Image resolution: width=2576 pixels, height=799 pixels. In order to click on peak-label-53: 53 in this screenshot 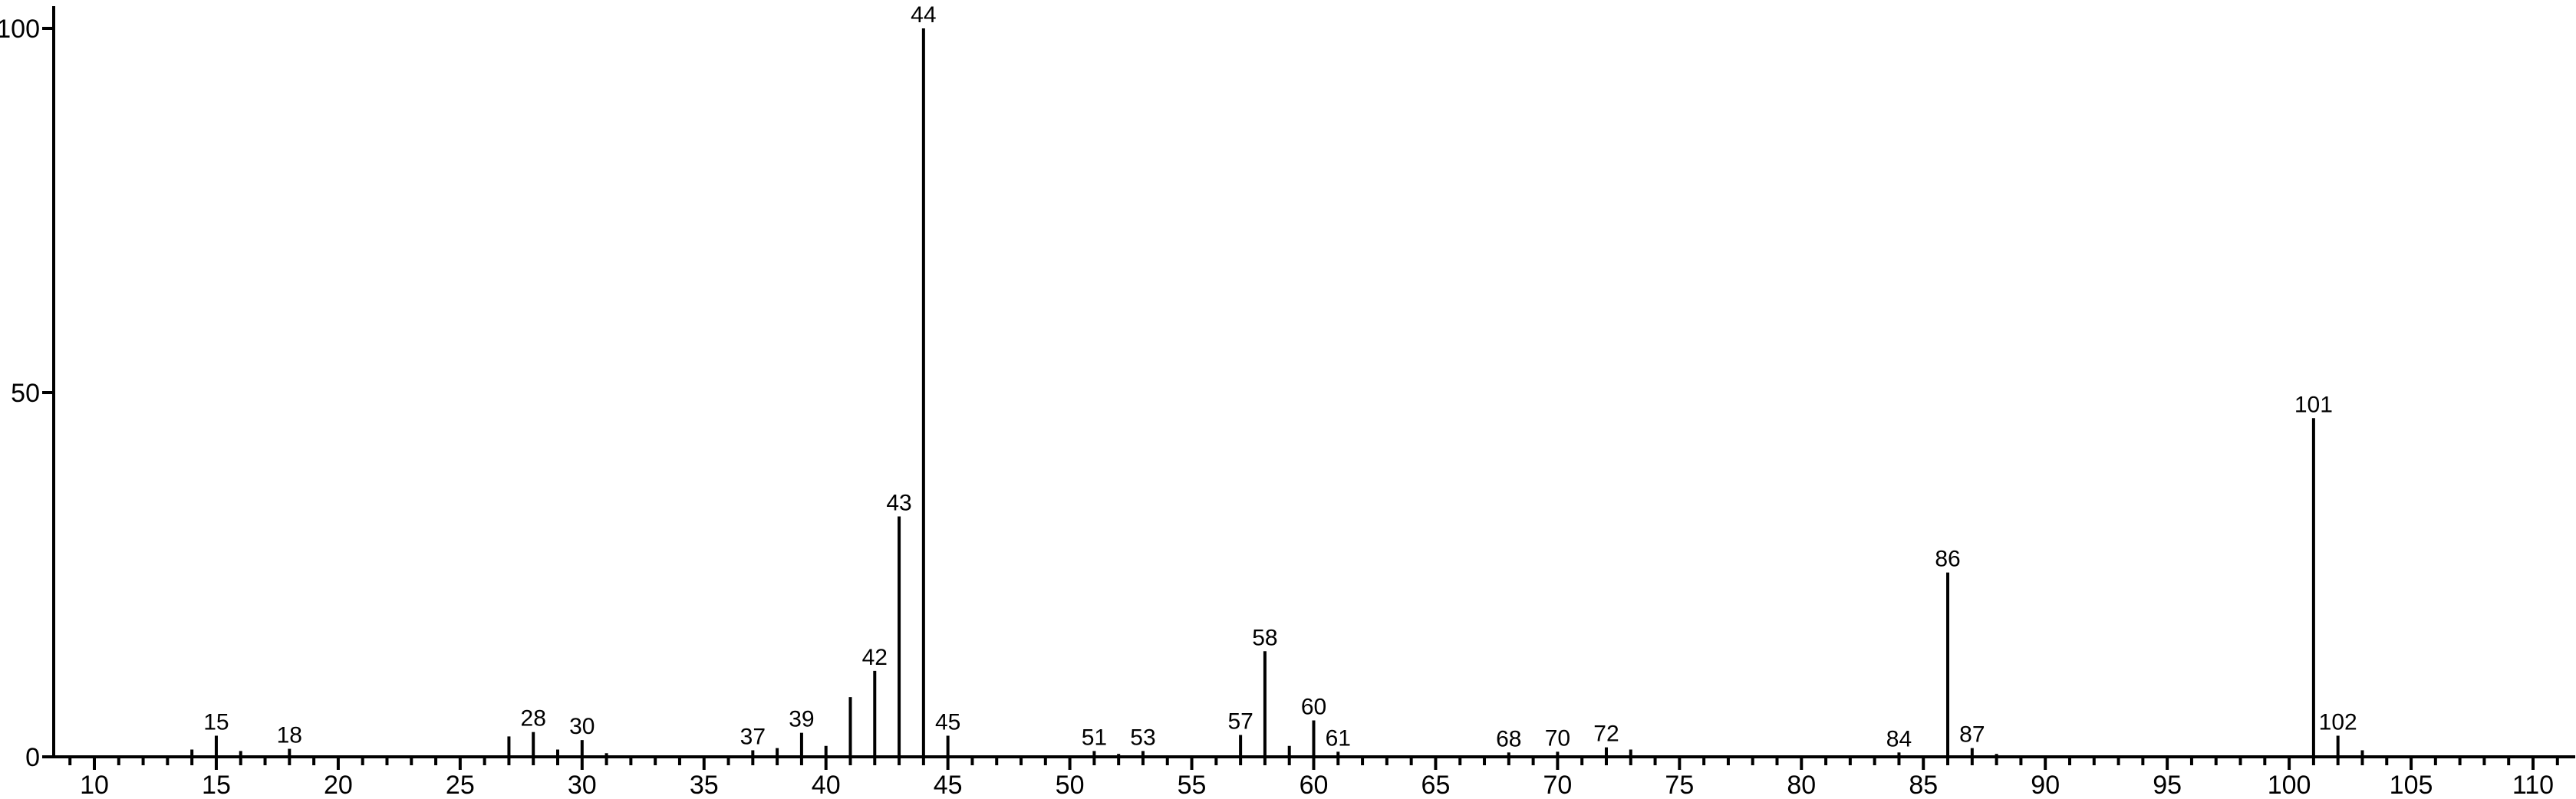, I will do `click(1142, 737)`.